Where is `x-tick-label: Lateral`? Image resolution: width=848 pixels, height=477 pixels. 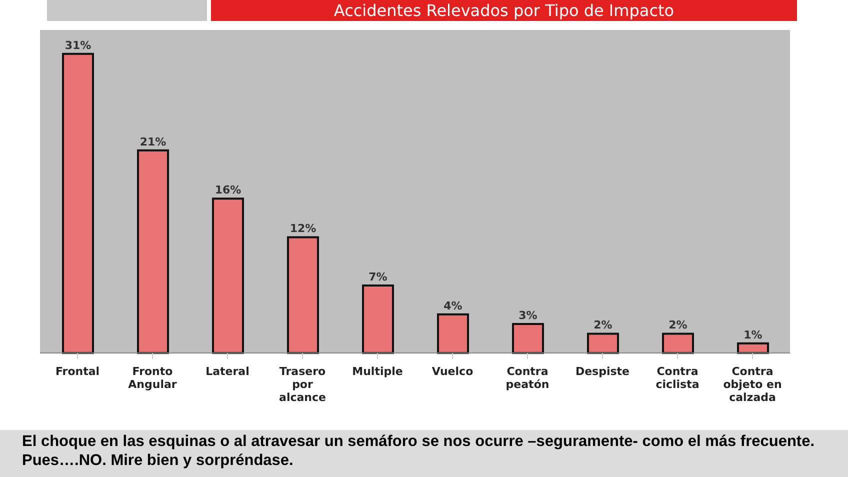
x-tick-label: Lateral is located at coordinates (228, 371).